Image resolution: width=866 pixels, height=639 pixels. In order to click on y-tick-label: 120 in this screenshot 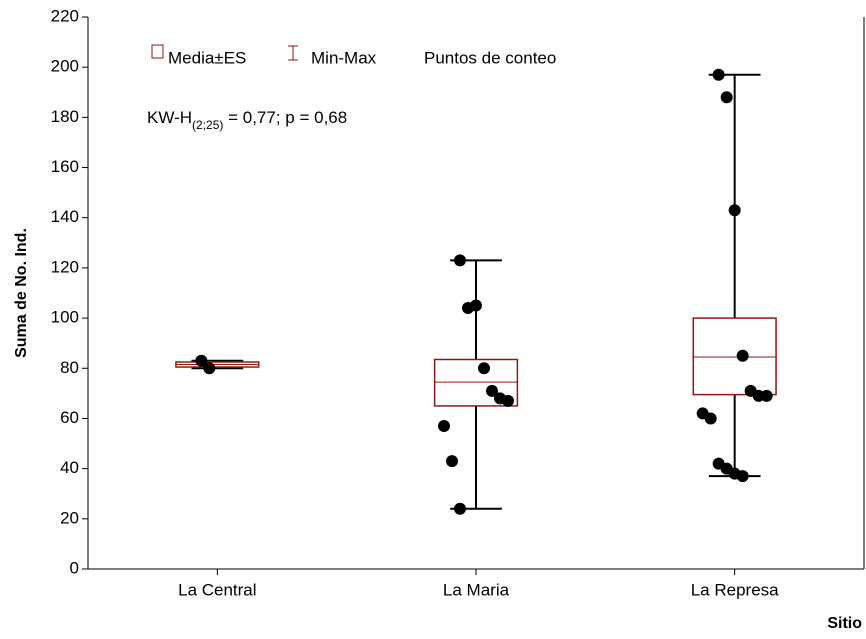, I will do `click(65, 266)`.